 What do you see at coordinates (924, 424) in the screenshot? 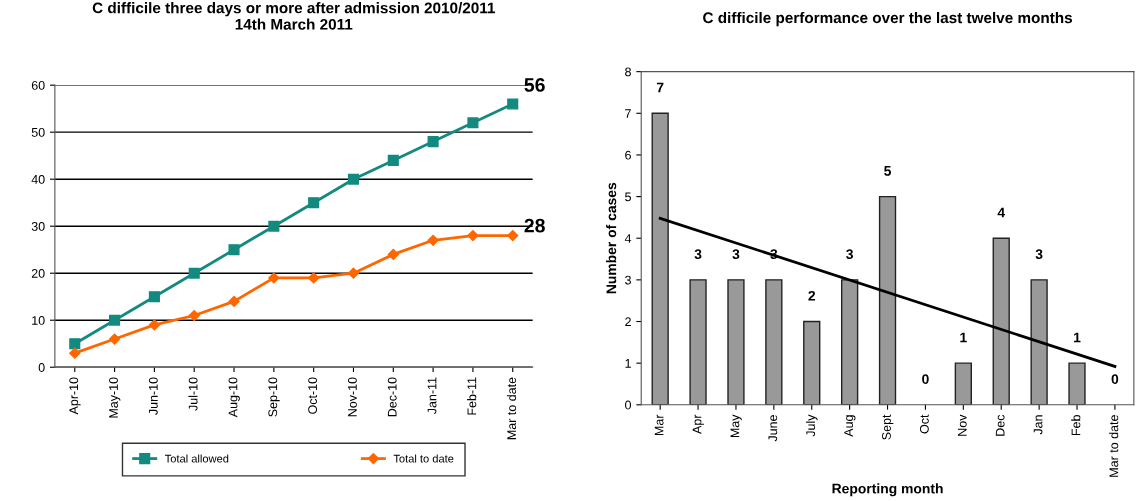
I see `x-tick-label: Oct` at bounding box center [924, 424].